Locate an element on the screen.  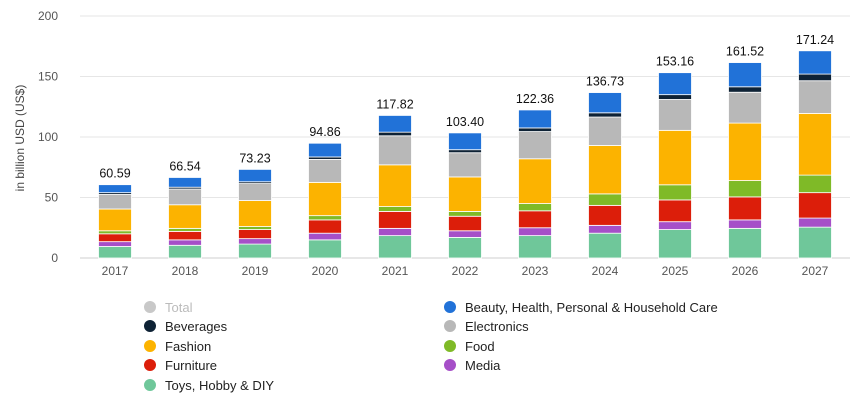
total-label-2025: 153.16 is located at coordinates (675, 62).